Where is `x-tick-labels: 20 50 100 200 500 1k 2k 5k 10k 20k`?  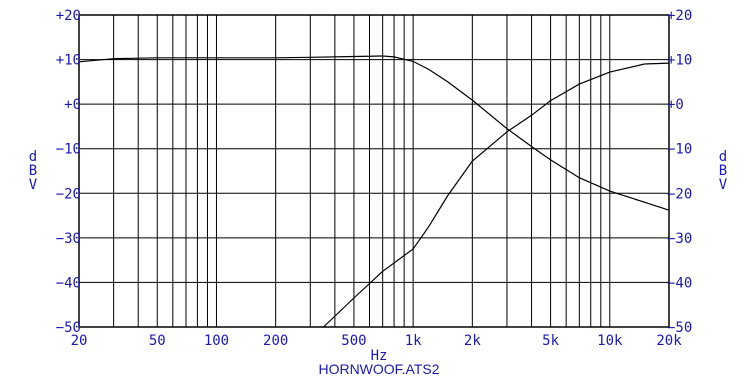 x-tick-labels: 20 50 100 200 500 1k 2k 5k 10k 20k is located at coordinates (377, 341).